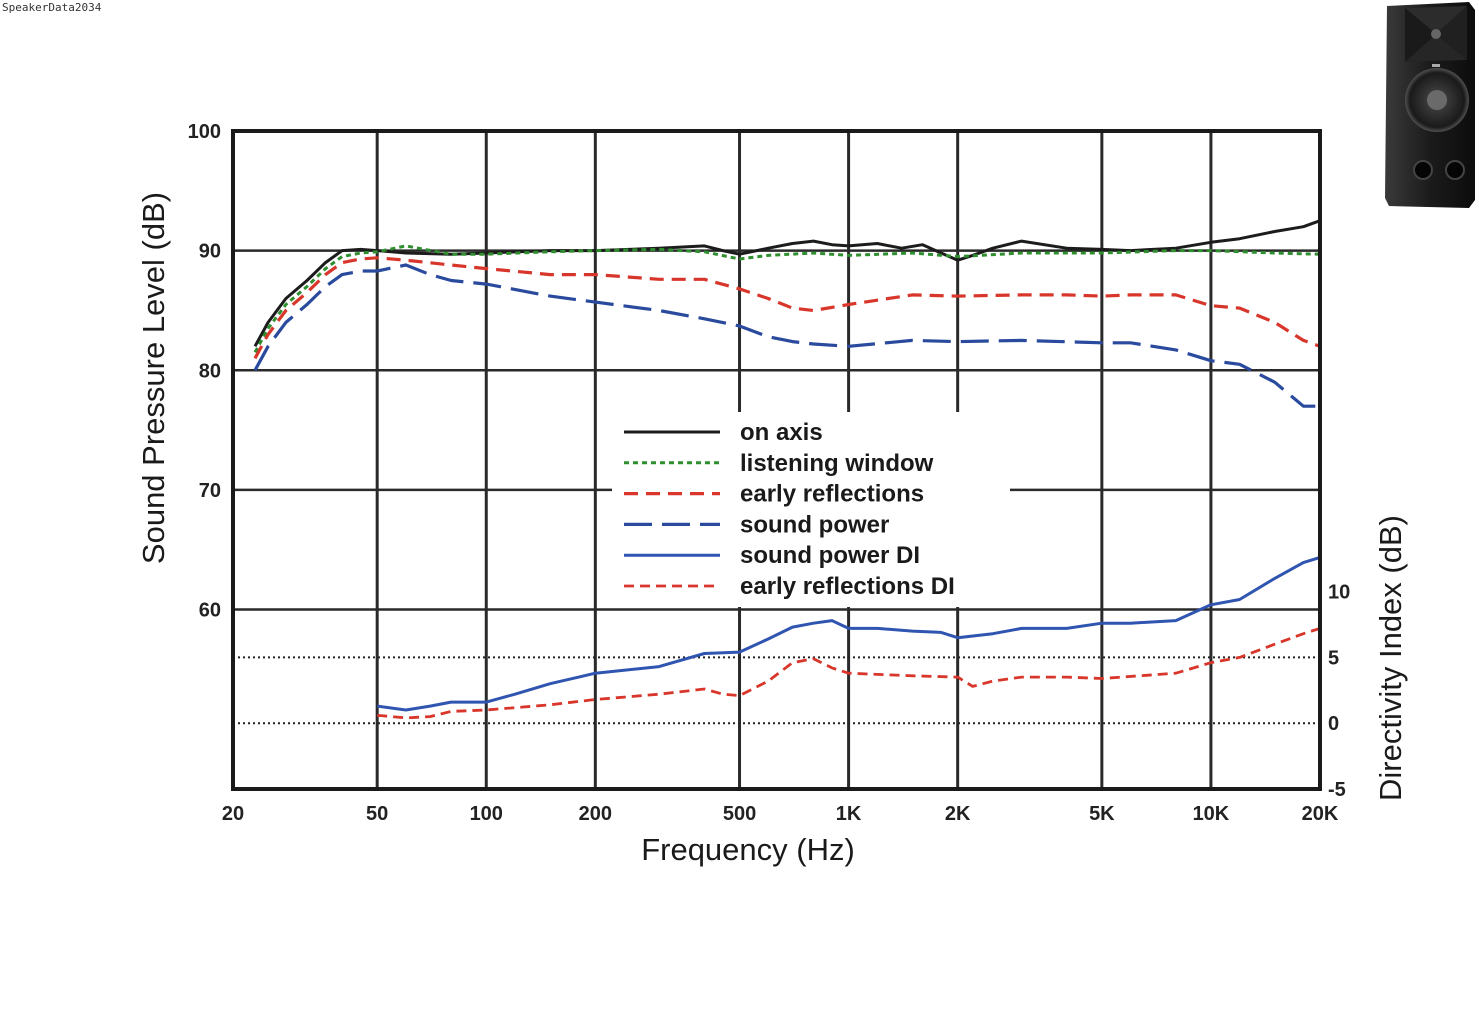 The width and height of the screenshot is (1479, 1036). I want to click on x-tick-label: 500, so click(739, 814).